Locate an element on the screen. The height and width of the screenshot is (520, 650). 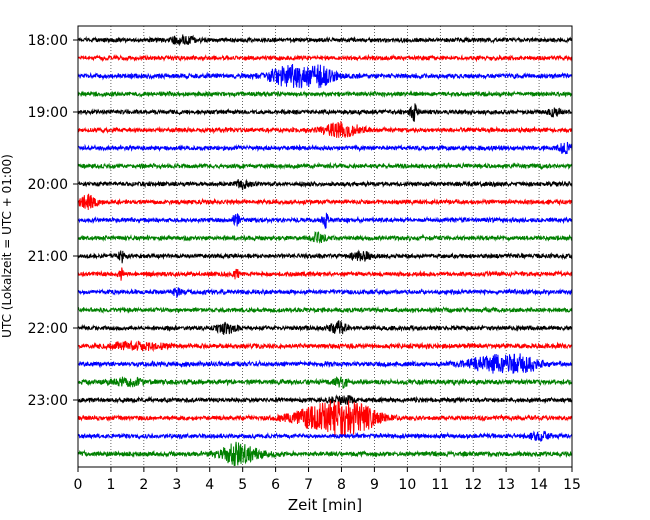
x-tick-label: 9 is located at coordinates (374, 485).